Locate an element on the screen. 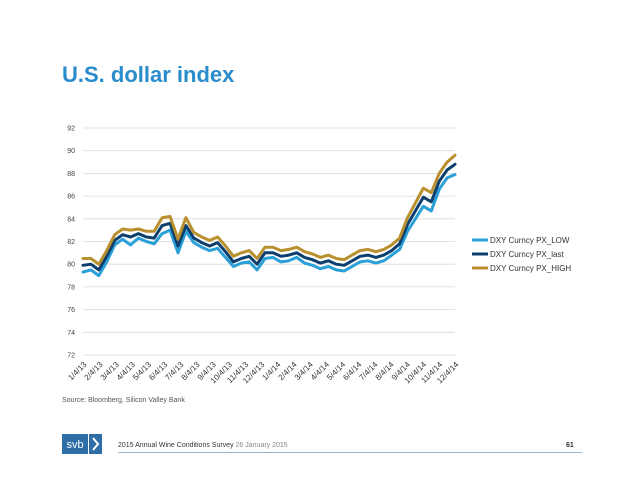 This screenshot has width=638, height=493. y-axis-ticks: 72 74 76 78 80 82 84 86 88 90 92 is located at coordinates (71, 243).